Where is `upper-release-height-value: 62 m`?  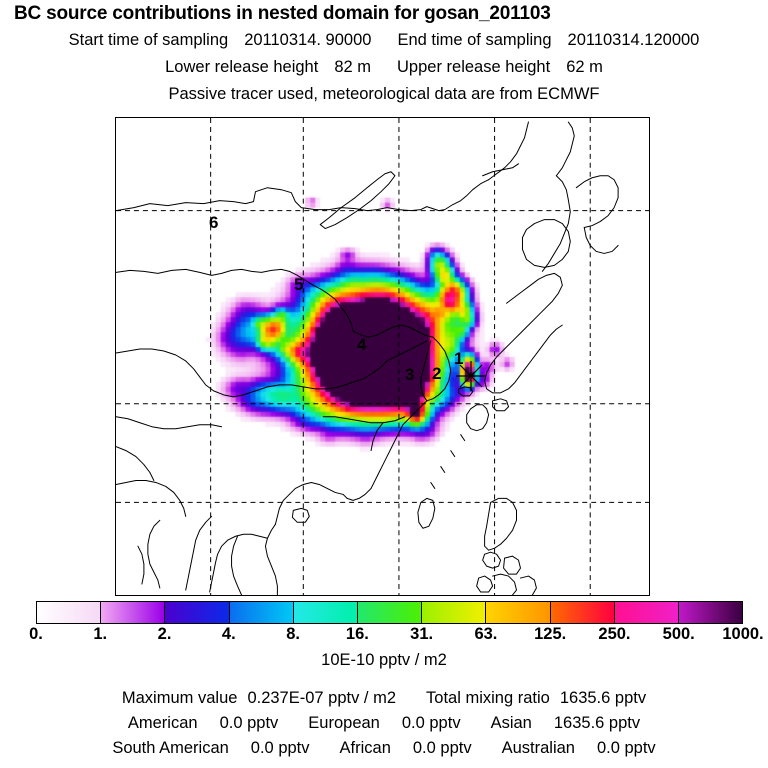 upper-release-height-value: 62 m is located at coordinates (584, 67).